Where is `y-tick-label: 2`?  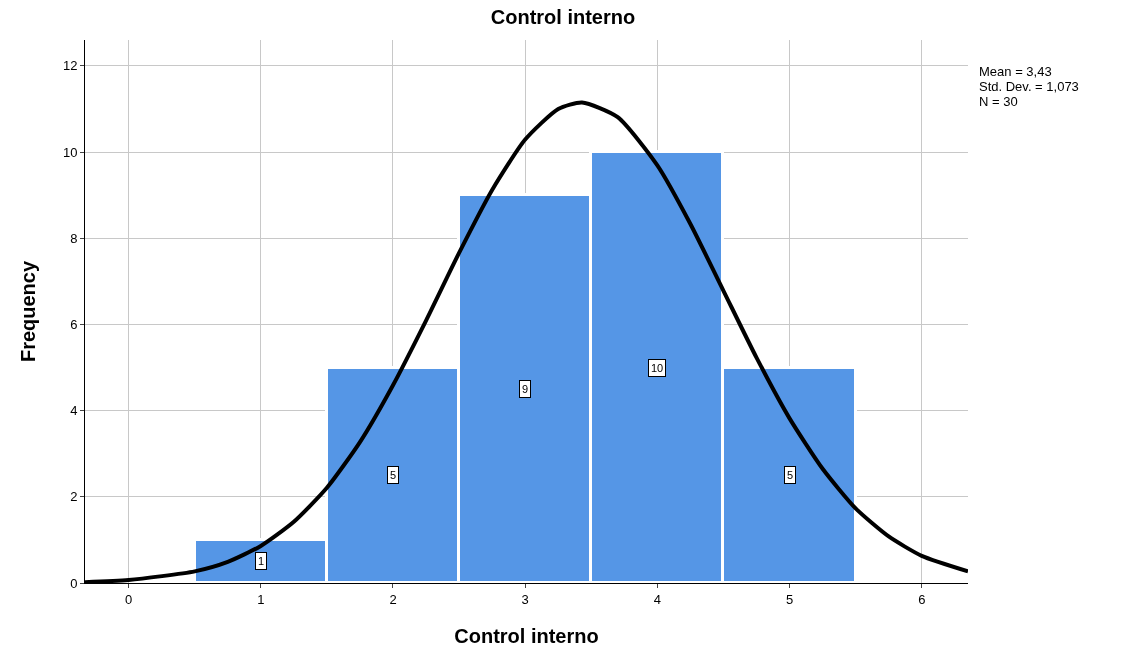
y-tick-label: 2 is located at coordinates (74, 497).